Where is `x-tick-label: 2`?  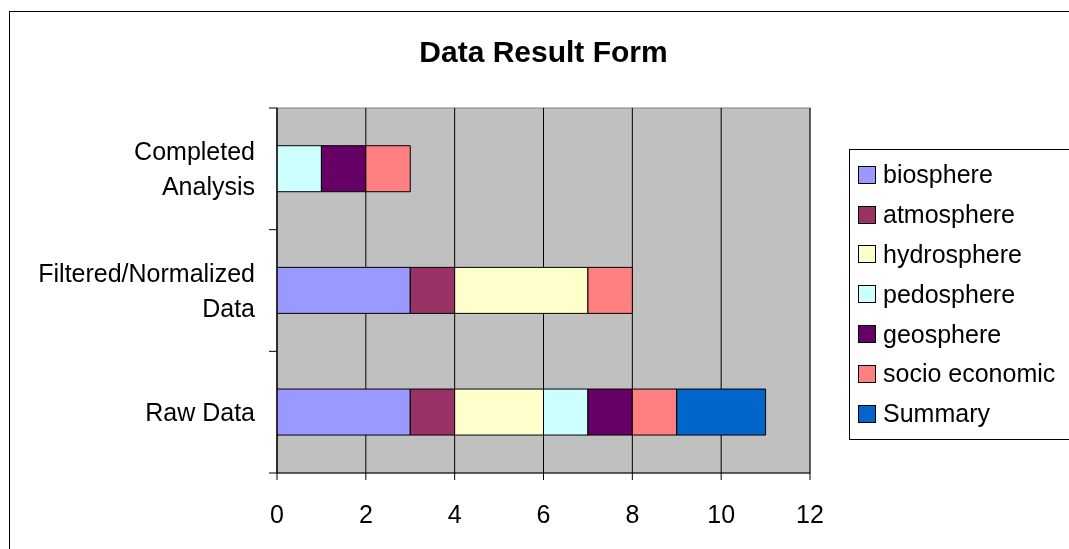 x-tick-label: 2 is located at coordinates (365, 513).